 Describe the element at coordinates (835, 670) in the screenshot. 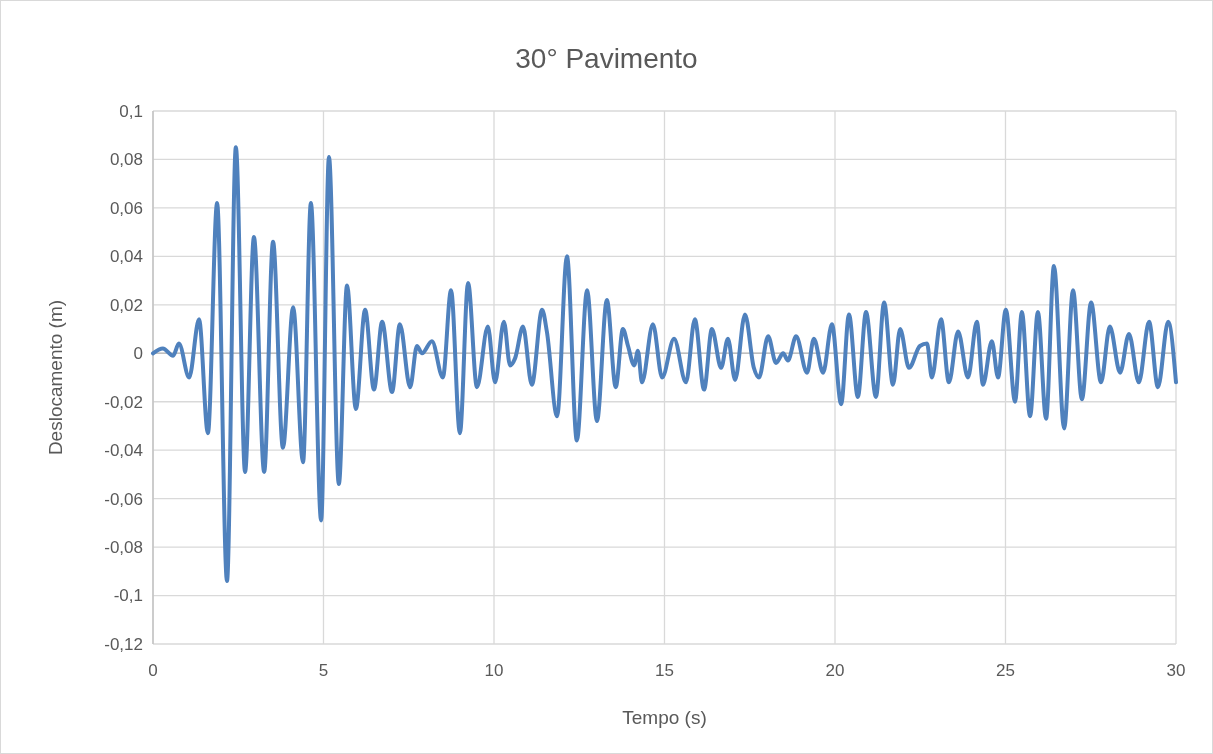

I see `x-tick-label: 20` at that location.